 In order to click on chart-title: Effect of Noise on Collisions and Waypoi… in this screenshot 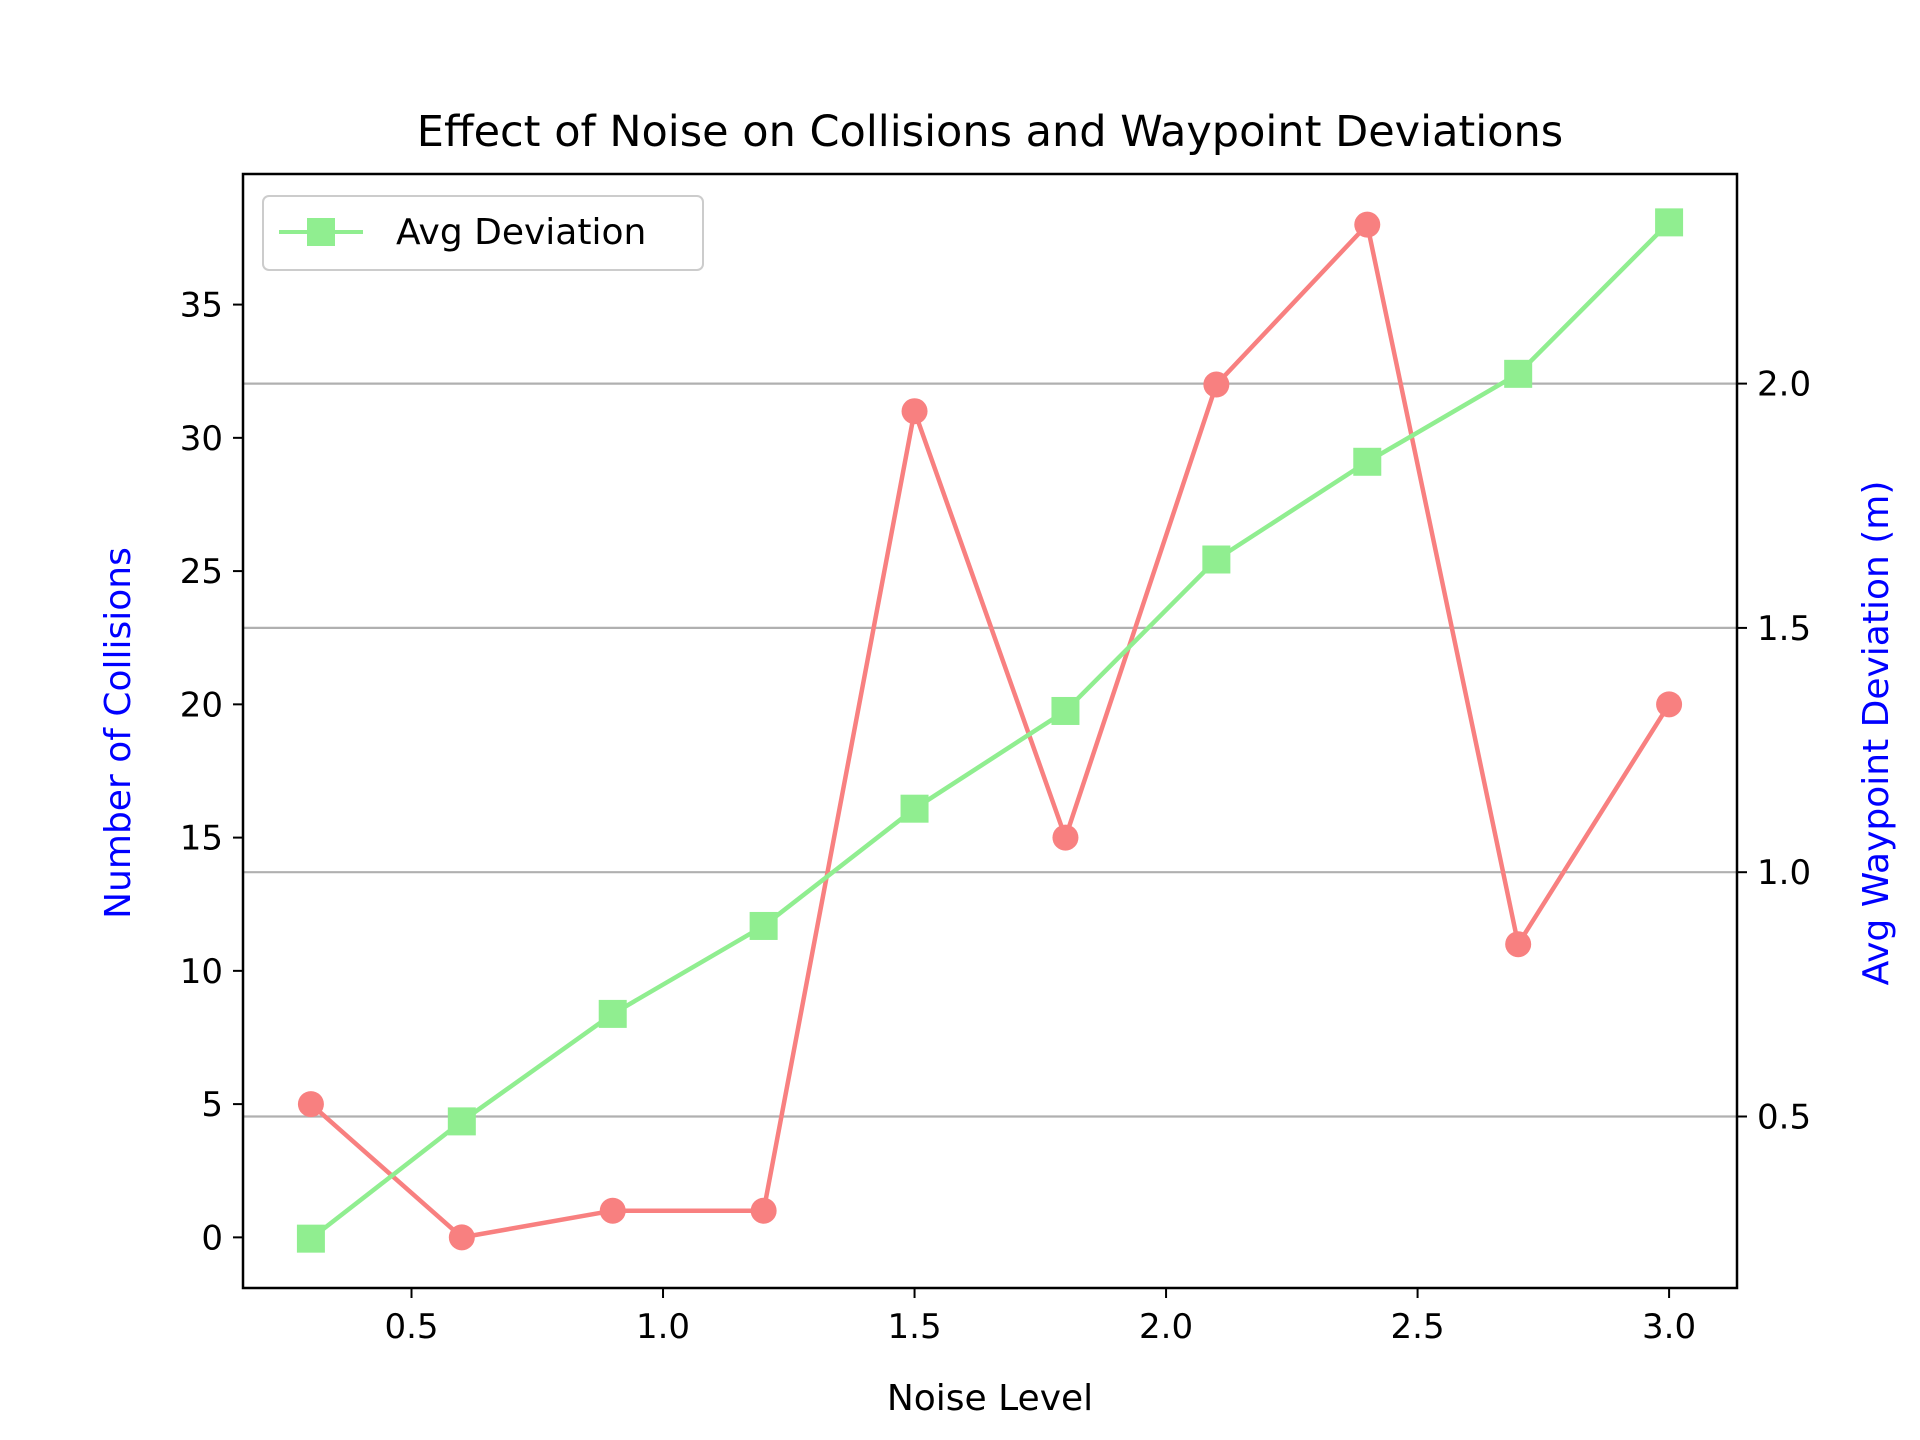, I will do `click(990, 132)`.